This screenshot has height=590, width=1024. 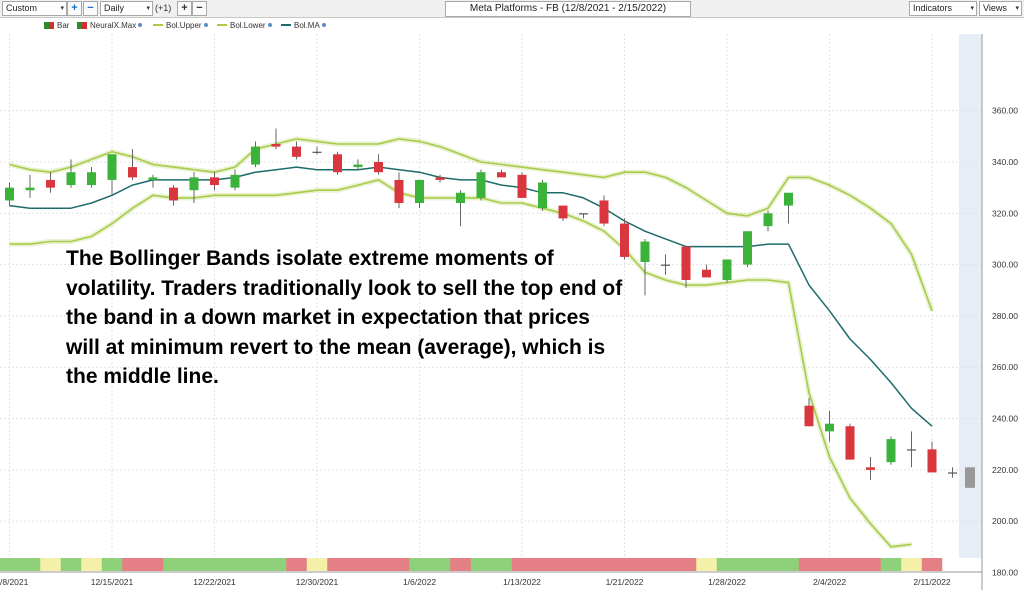 I want to click on x-tick-label: 1/13/2022, so click(x=522, y=582).